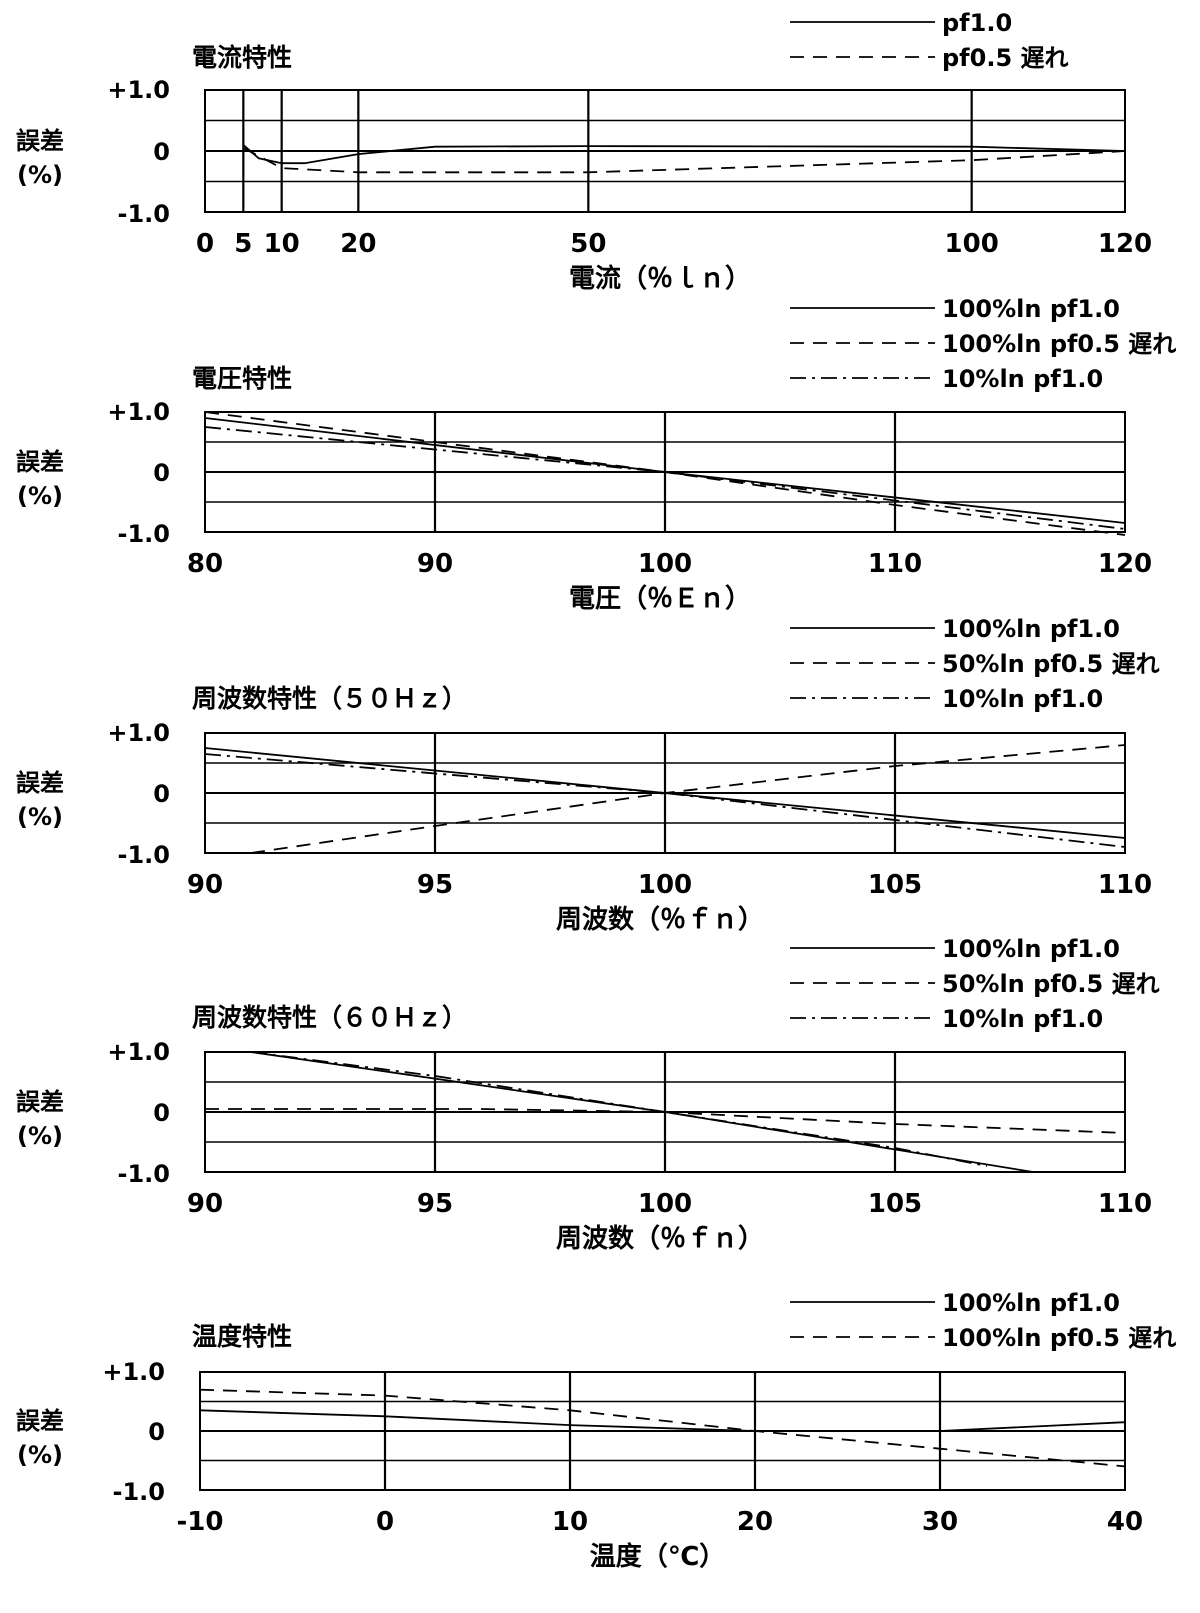 This screenshot has width=1200, height=1613. Describe the element at coordinates (243, 244) in the screenshot. I see `x-tick-label: 5` at that location.